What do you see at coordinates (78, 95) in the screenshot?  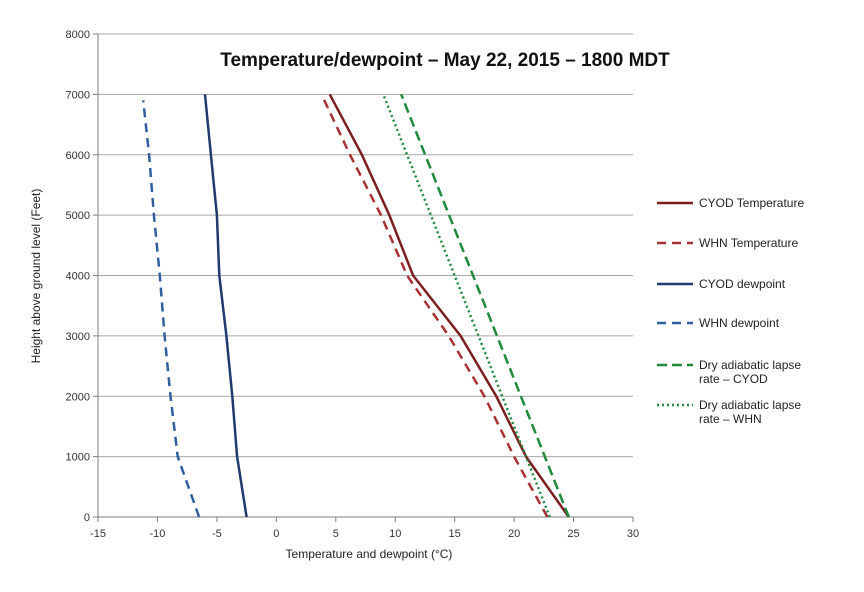 I see `y-tick-label-7000: 7000` at bounding box center [78, 95].